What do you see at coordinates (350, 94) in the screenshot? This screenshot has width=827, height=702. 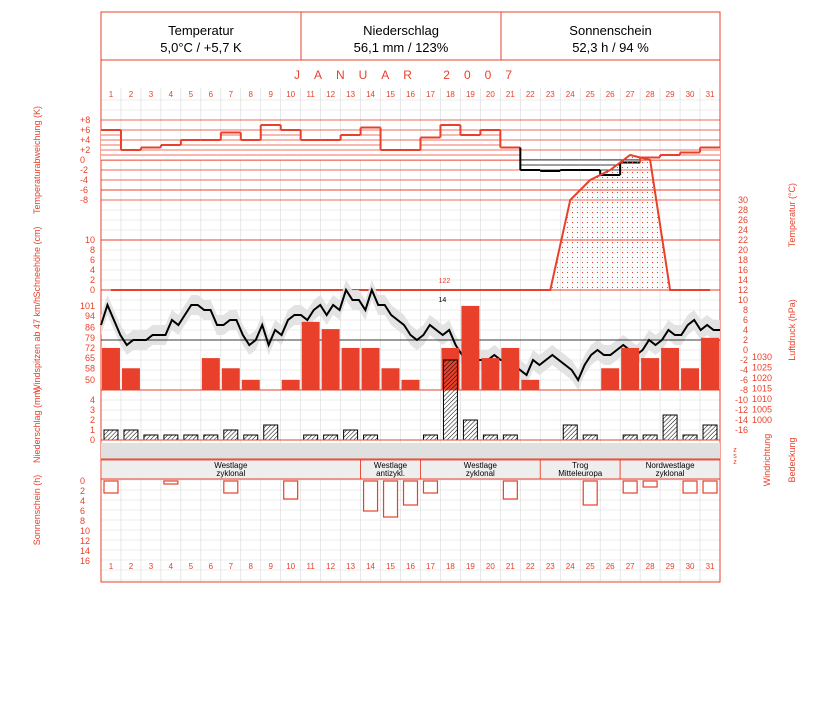 I see `day-label-top: 13` at bounding box center [350, 94].